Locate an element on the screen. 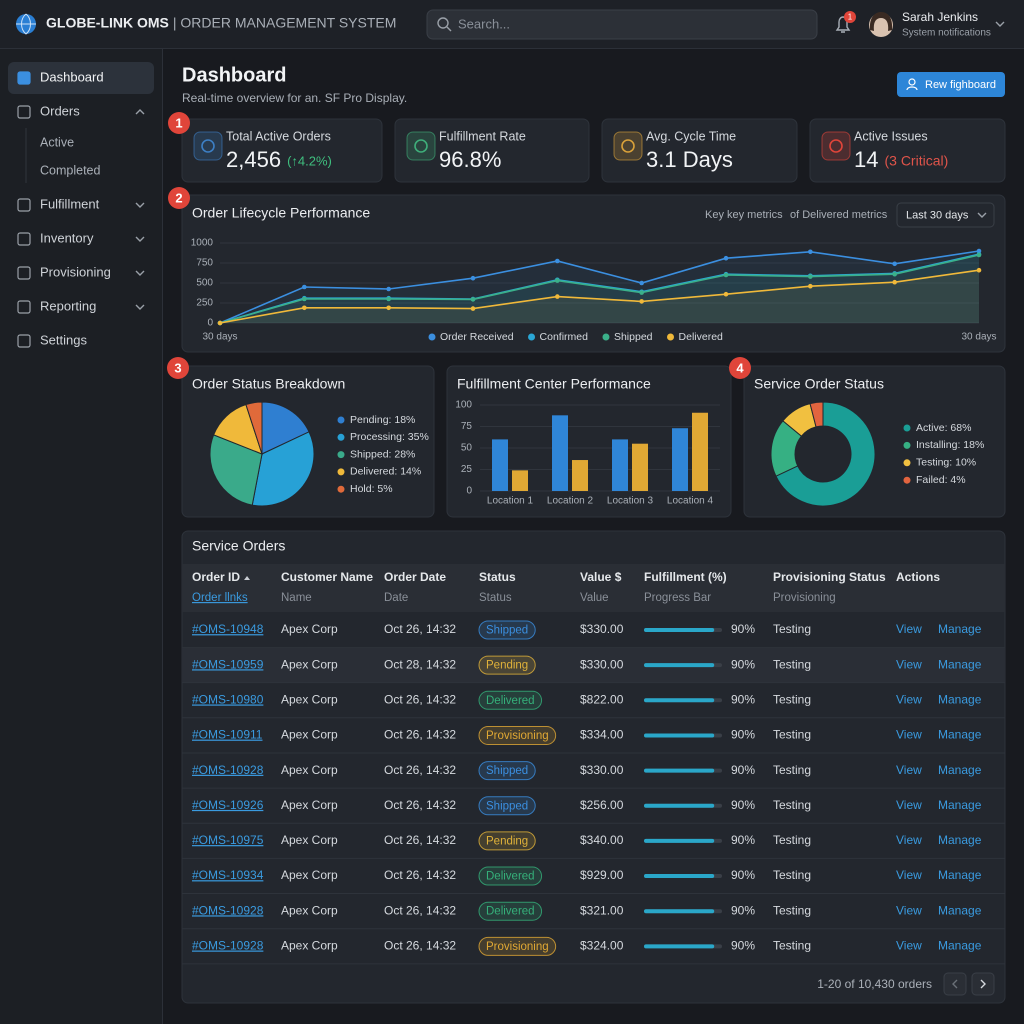  pie-slice is located at coordinates (254, 428).